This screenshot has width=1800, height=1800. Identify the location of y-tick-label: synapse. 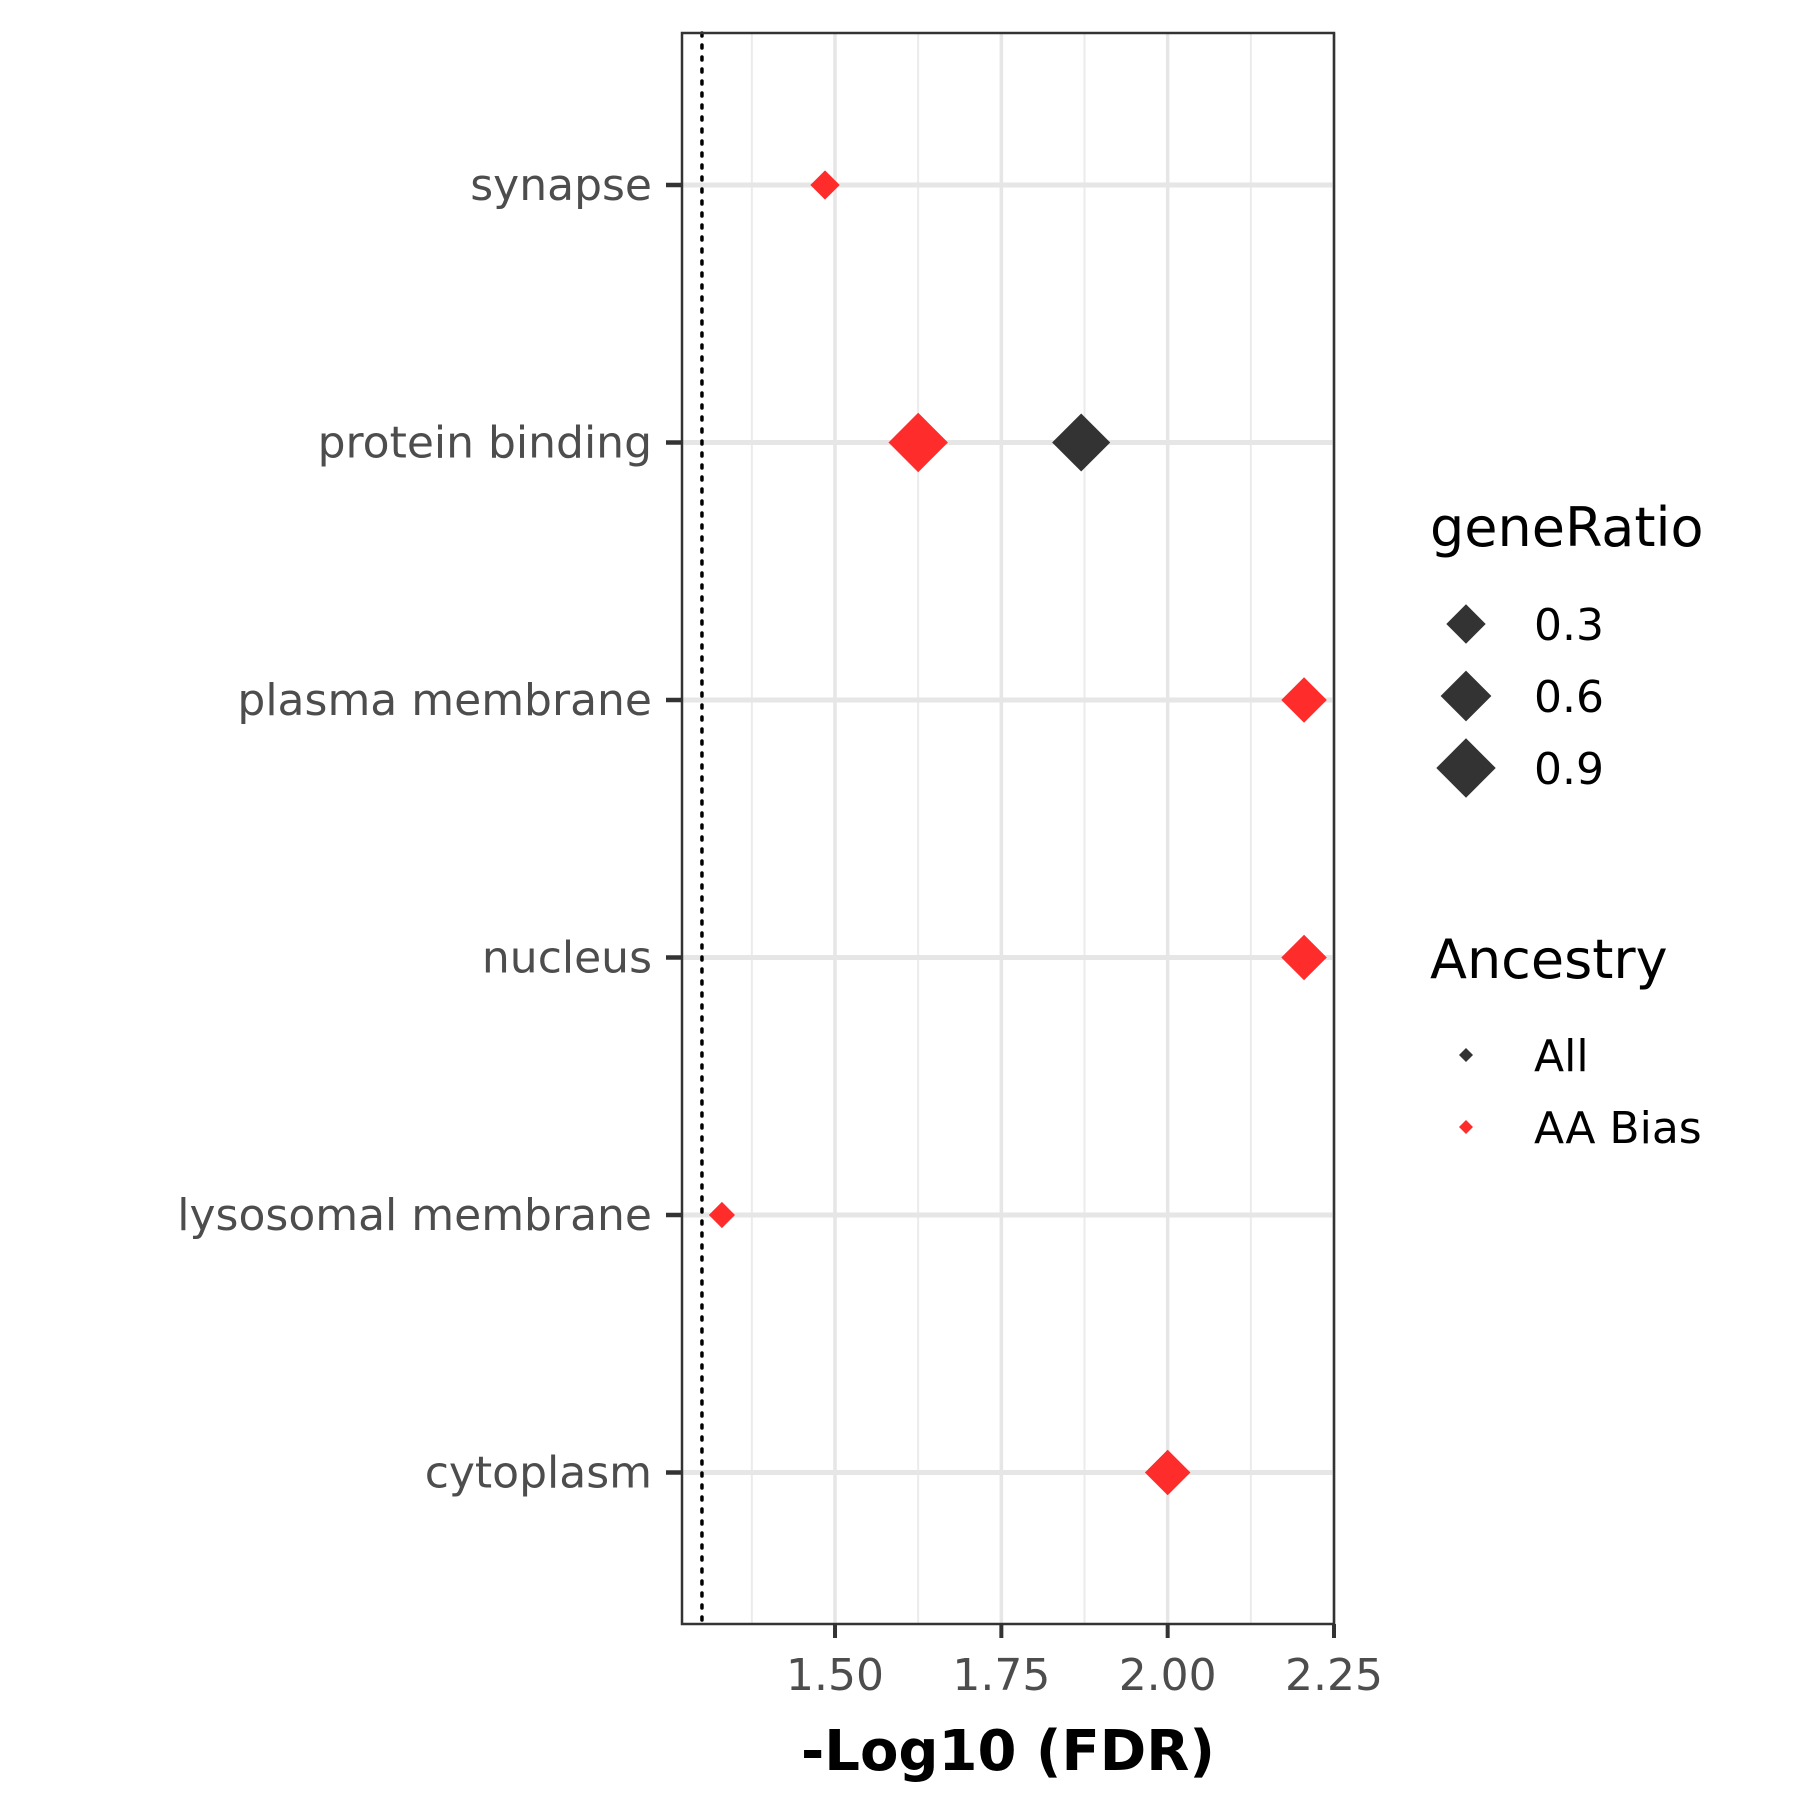
(561, 185).